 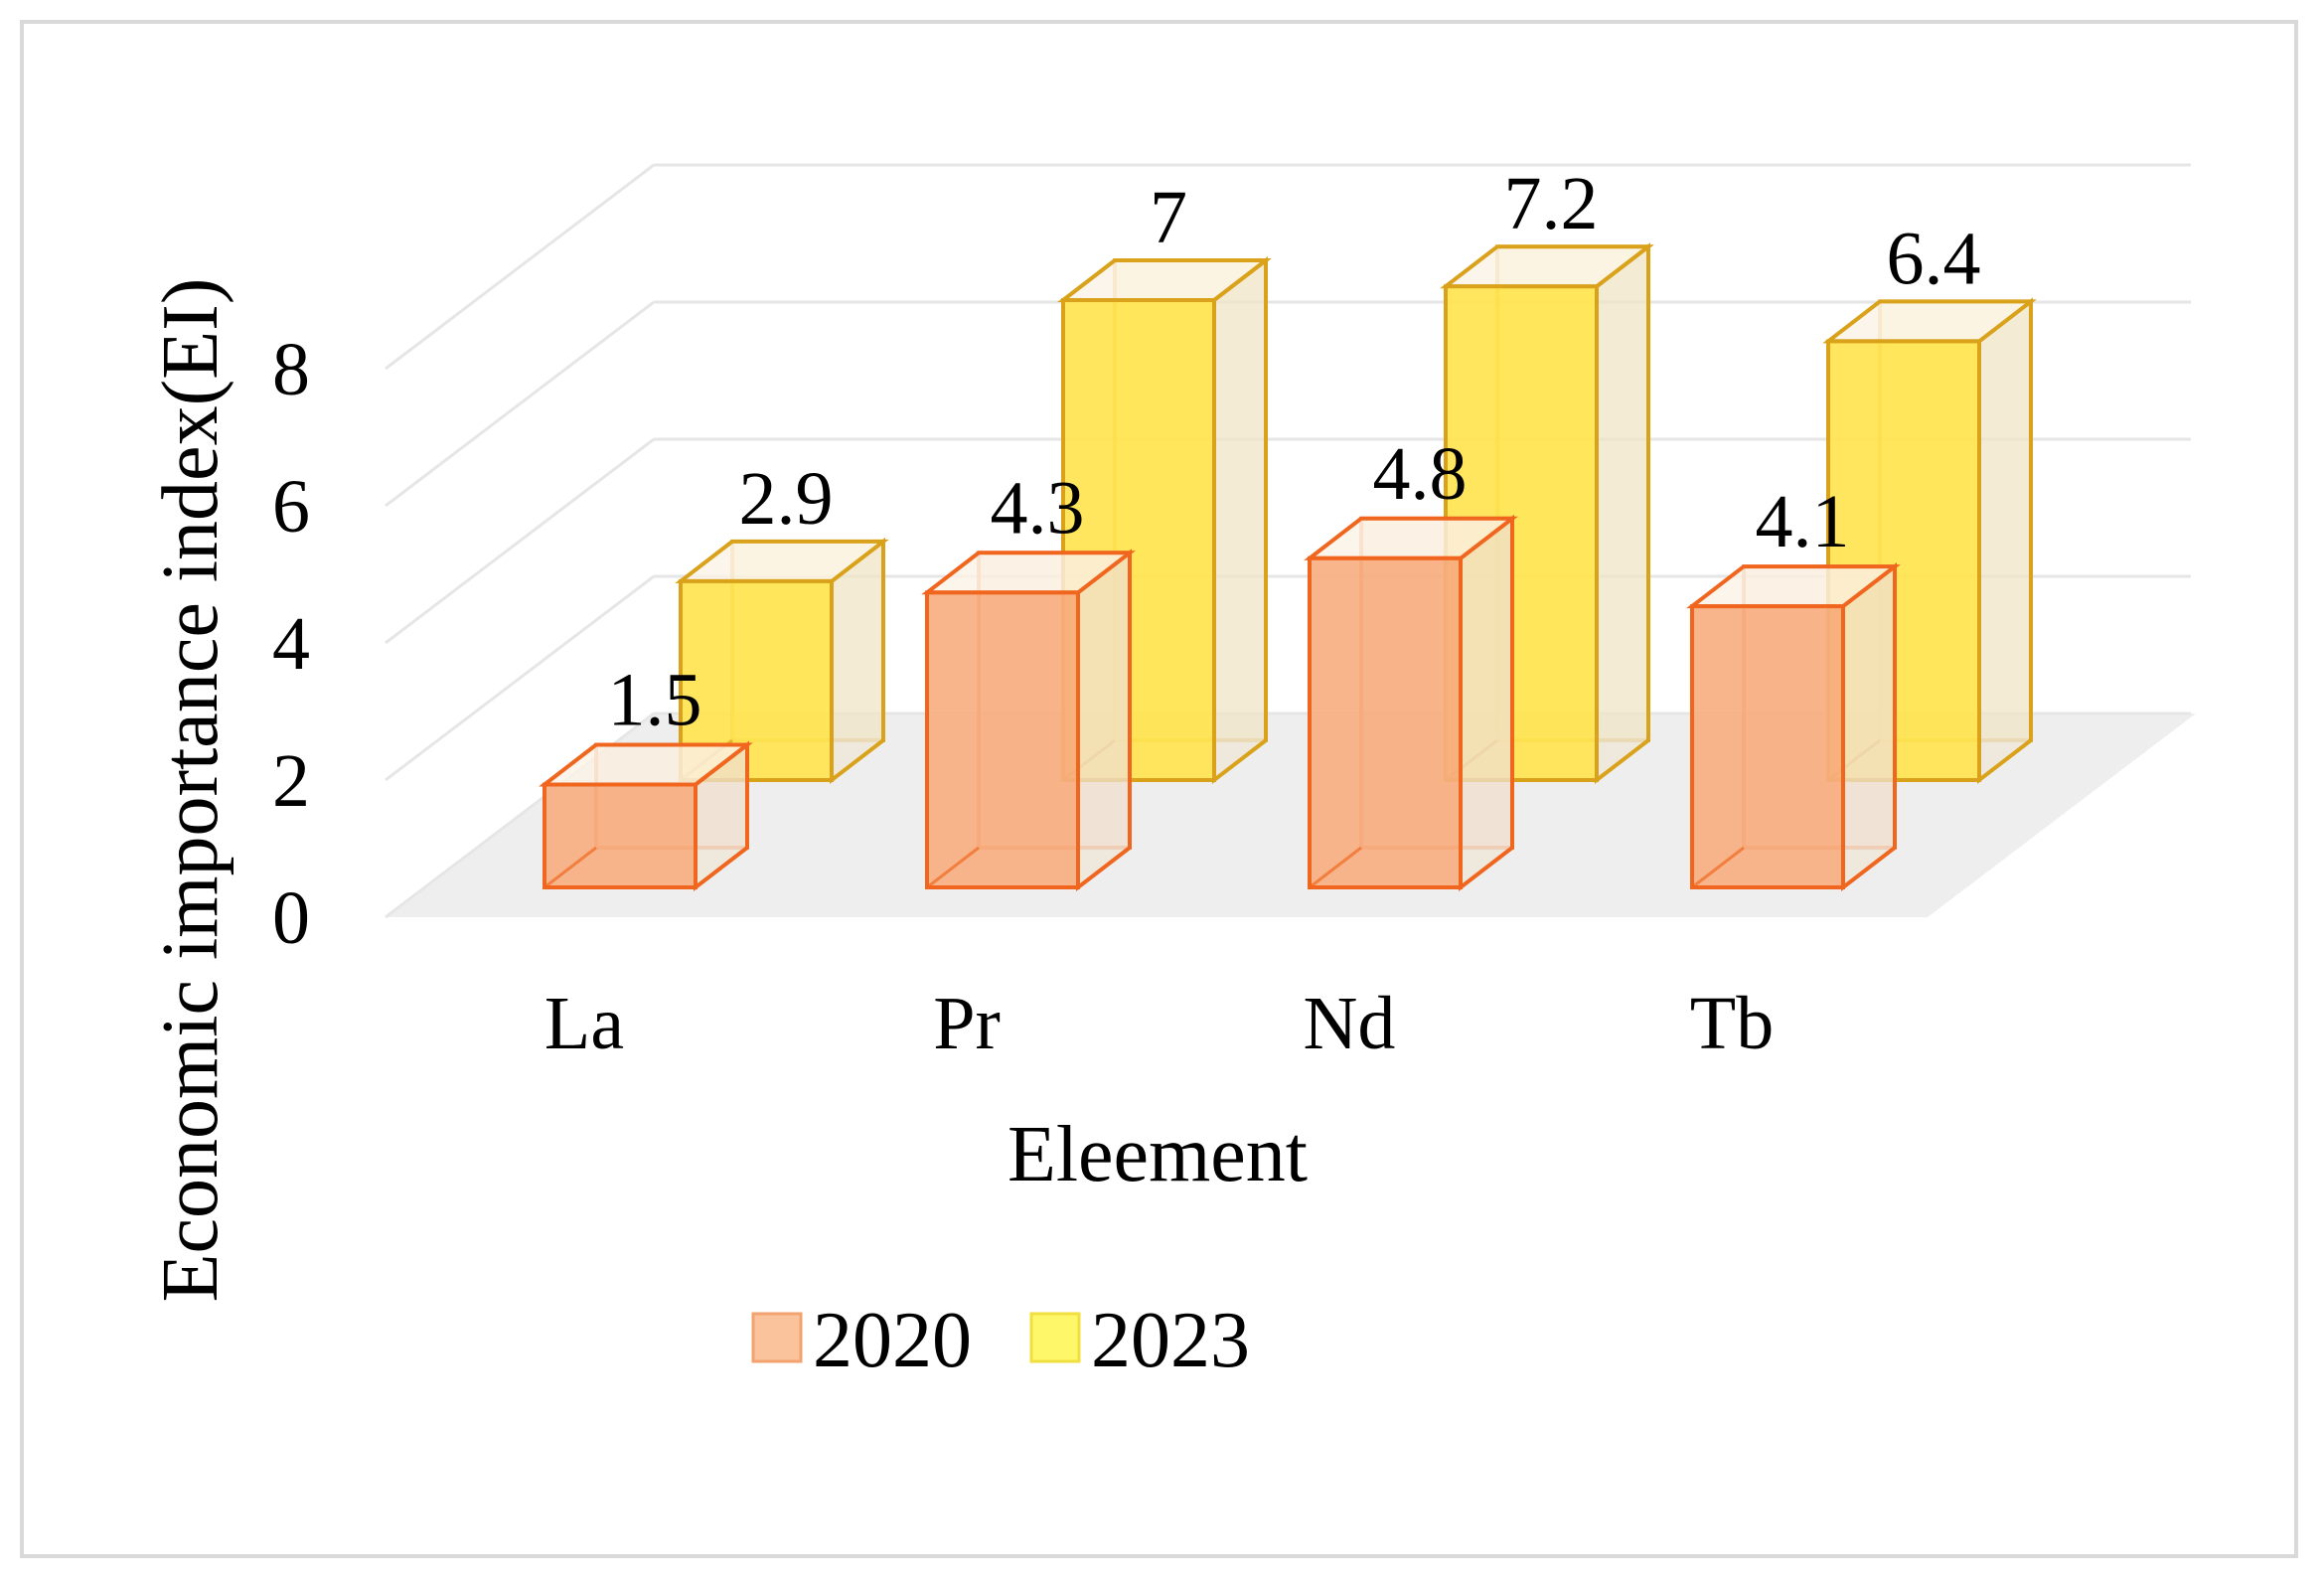 I want to click on data-label-2020: 4.3, so click(x=1038, y=508).